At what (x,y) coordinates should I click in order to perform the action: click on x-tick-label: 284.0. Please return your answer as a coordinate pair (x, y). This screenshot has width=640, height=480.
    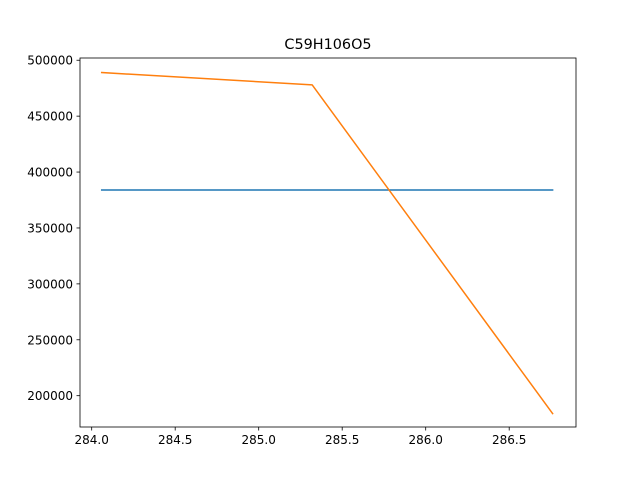
    Looking at the image, I should click on (92, 440).